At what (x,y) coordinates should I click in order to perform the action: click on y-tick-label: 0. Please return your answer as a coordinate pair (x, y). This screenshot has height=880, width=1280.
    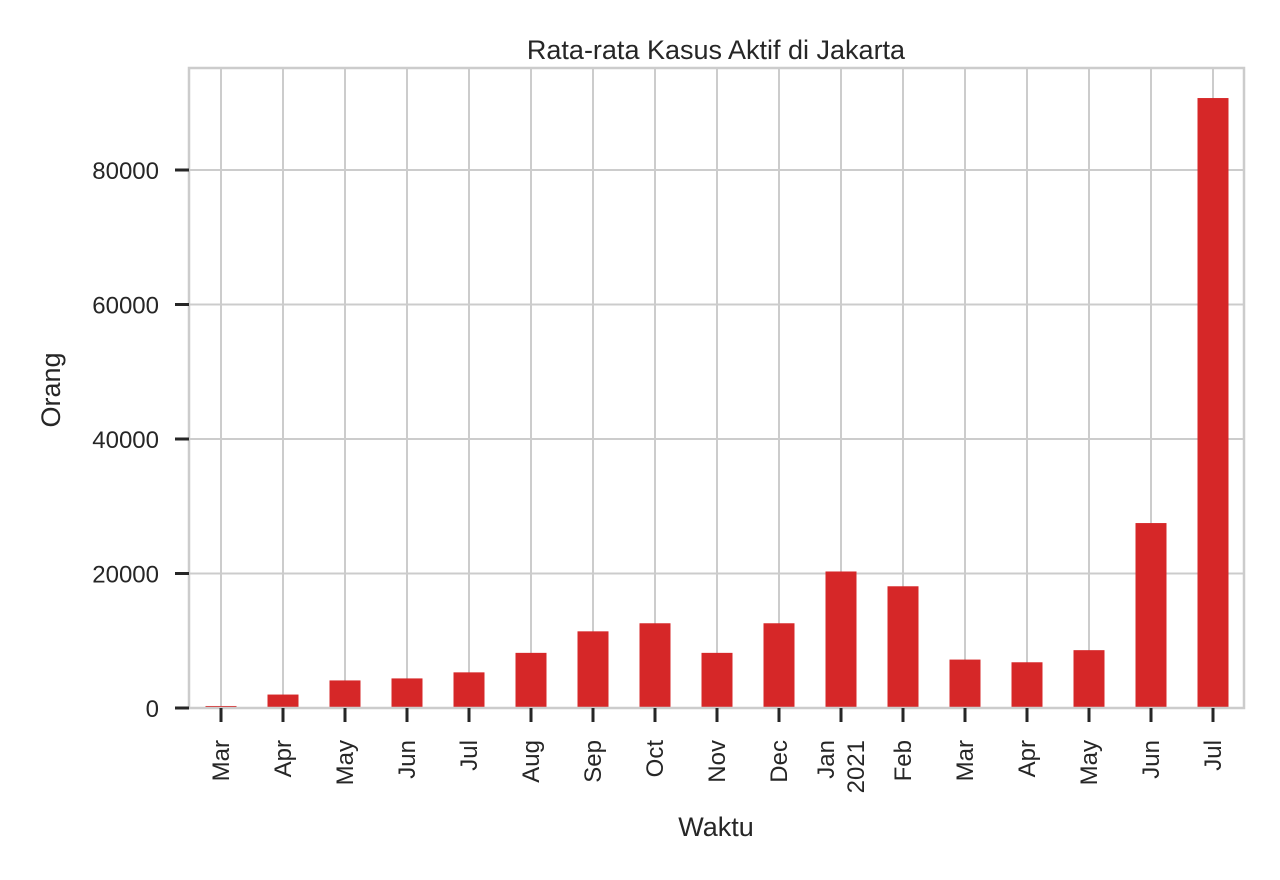
    Looking at the image, I should click on (152, 709).